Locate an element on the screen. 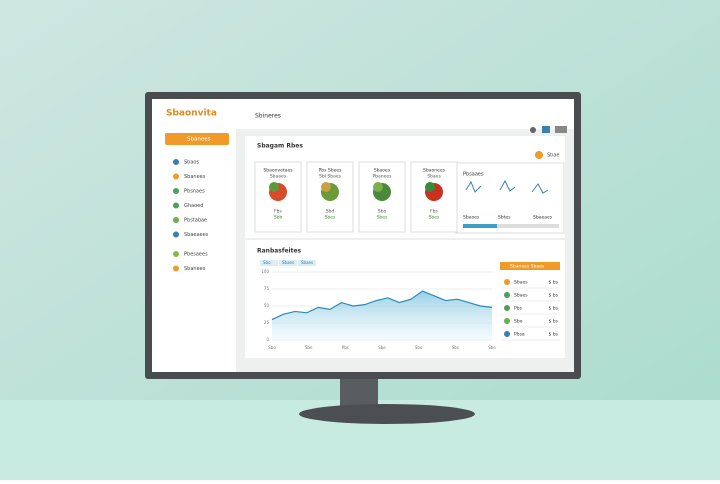  row-name: Pbs is located at coordinates (518, 309).